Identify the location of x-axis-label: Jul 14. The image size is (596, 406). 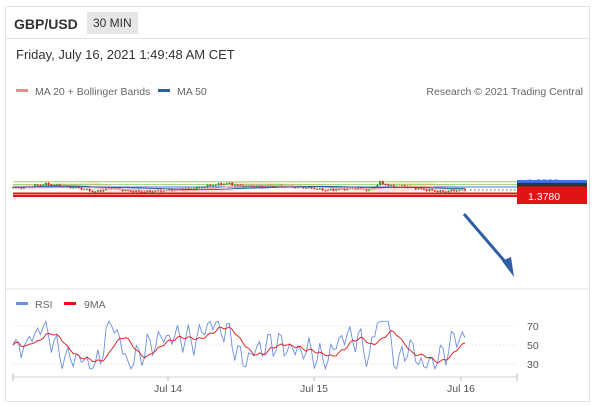
(168, 389).